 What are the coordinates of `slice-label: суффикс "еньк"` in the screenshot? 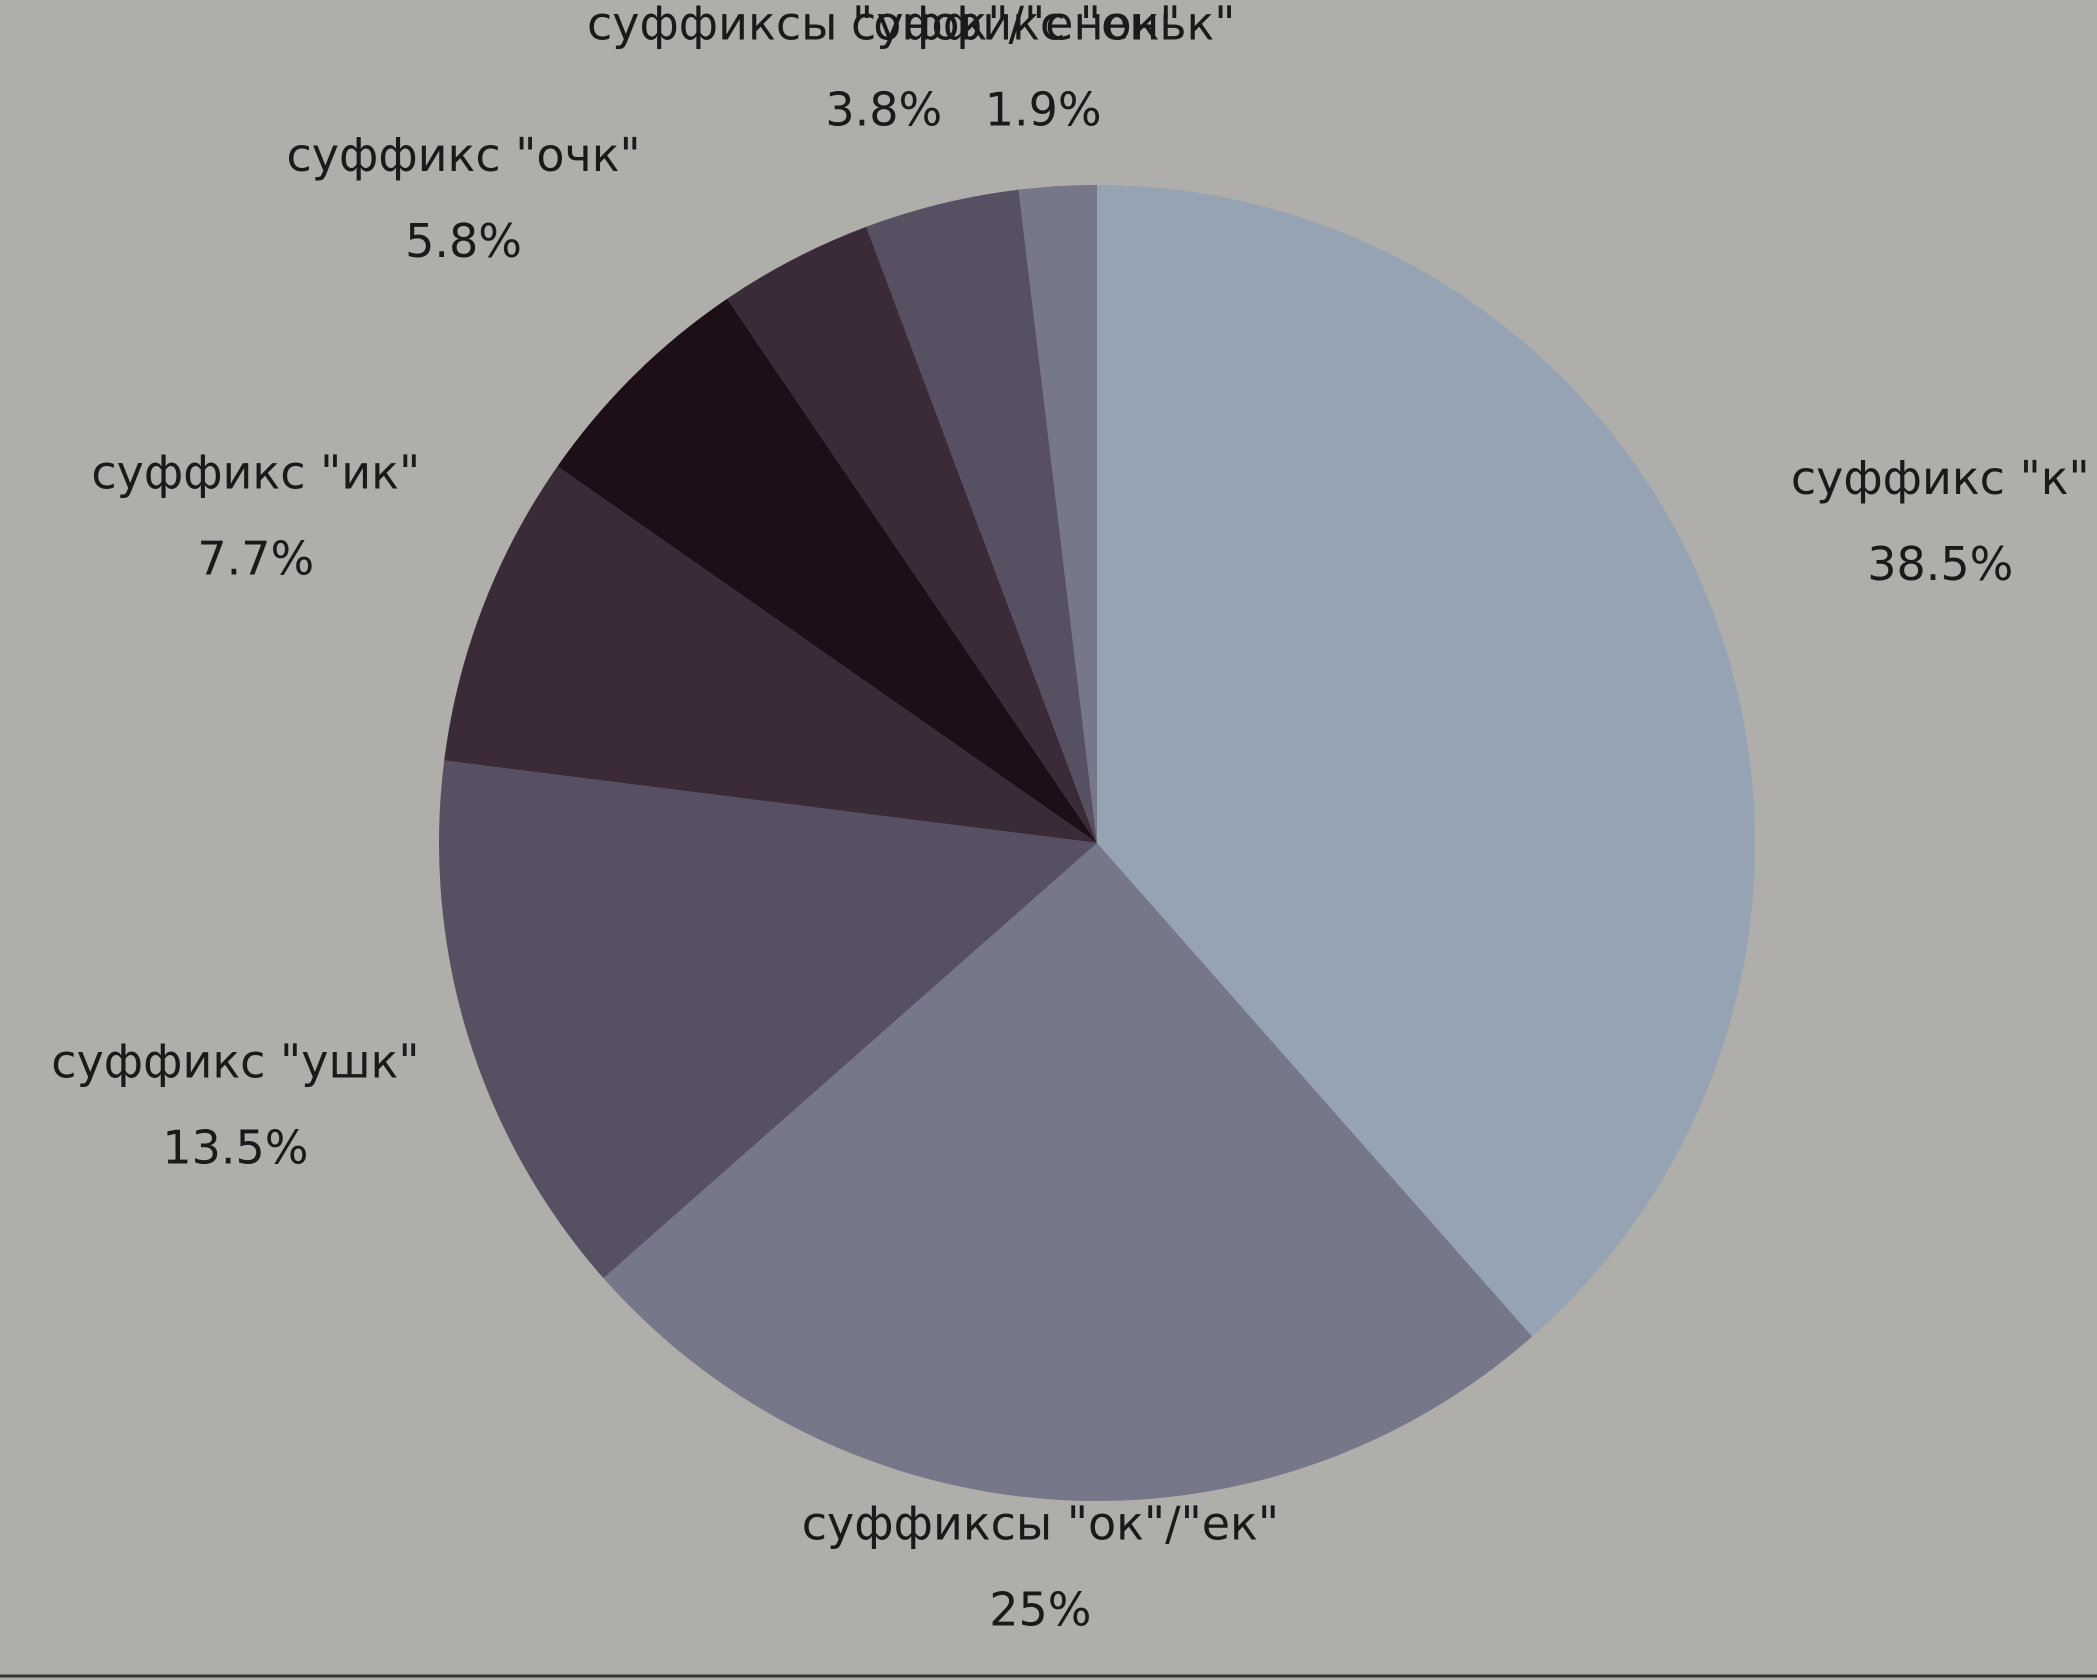 It's located at (1043, 25).